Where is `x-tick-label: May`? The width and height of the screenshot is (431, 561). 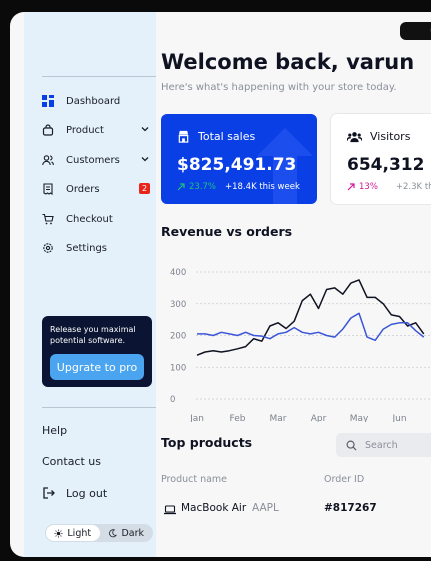
x-tick-label: May is located at coordinates (359, 418).